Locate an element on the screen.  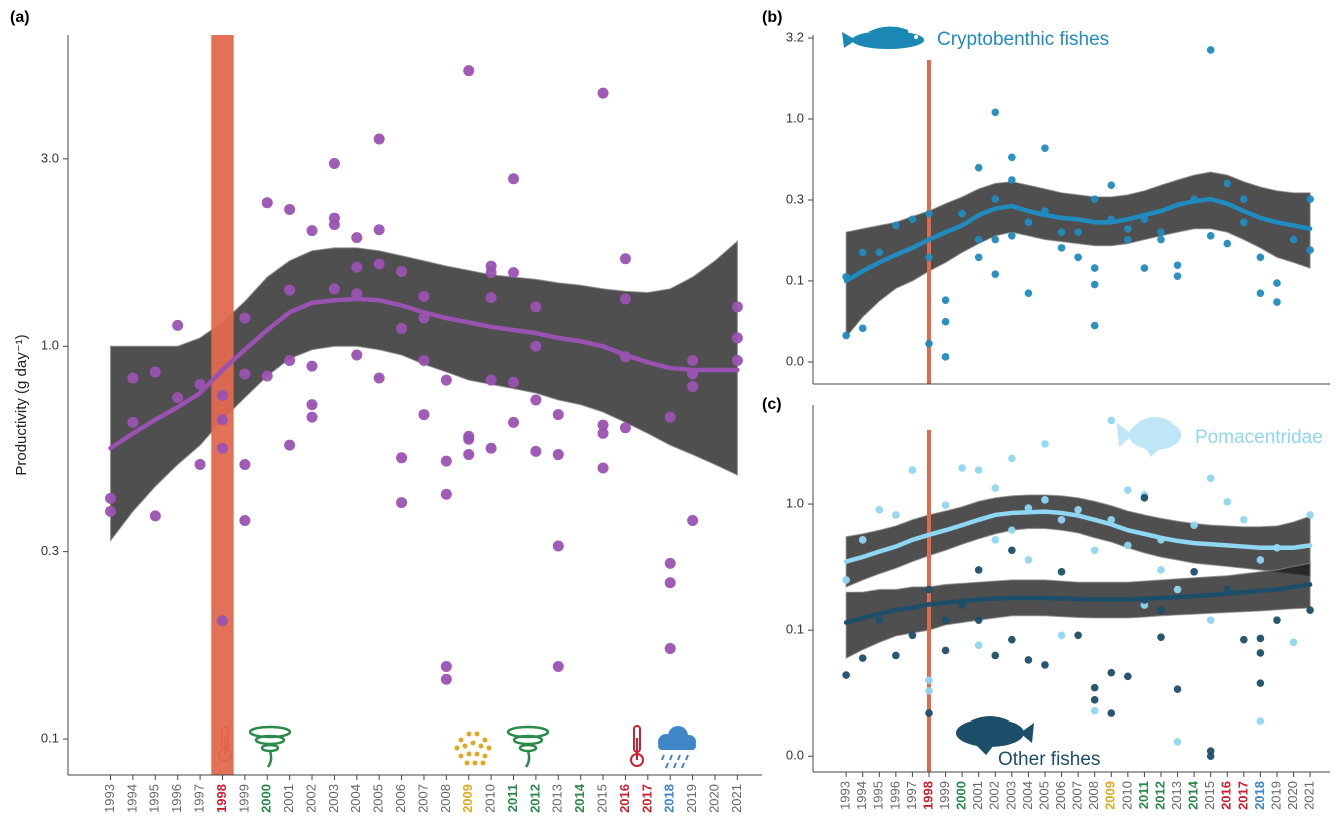
cyclone-icon is located at coordinates (270, 746).